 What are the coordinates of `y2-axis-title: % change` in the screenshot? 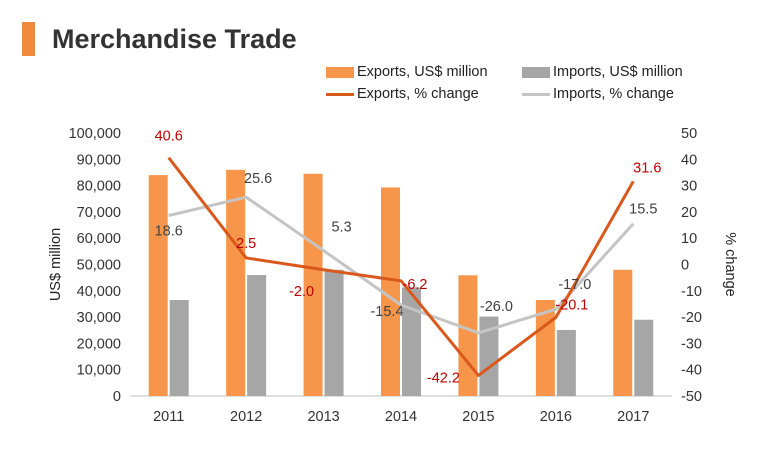 It's located at (730, 264).